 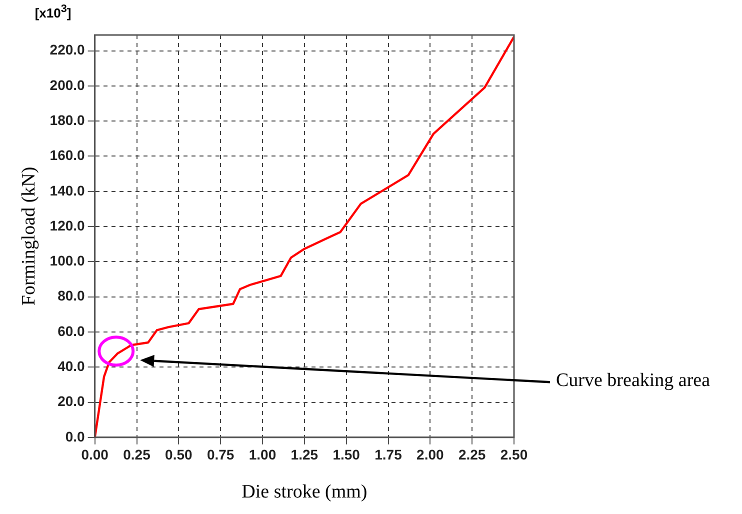 What do you see at coordinates (304, 454) in the screenshot?
I see `x-tick-label: 1.25` at bounding box center [304, 454].